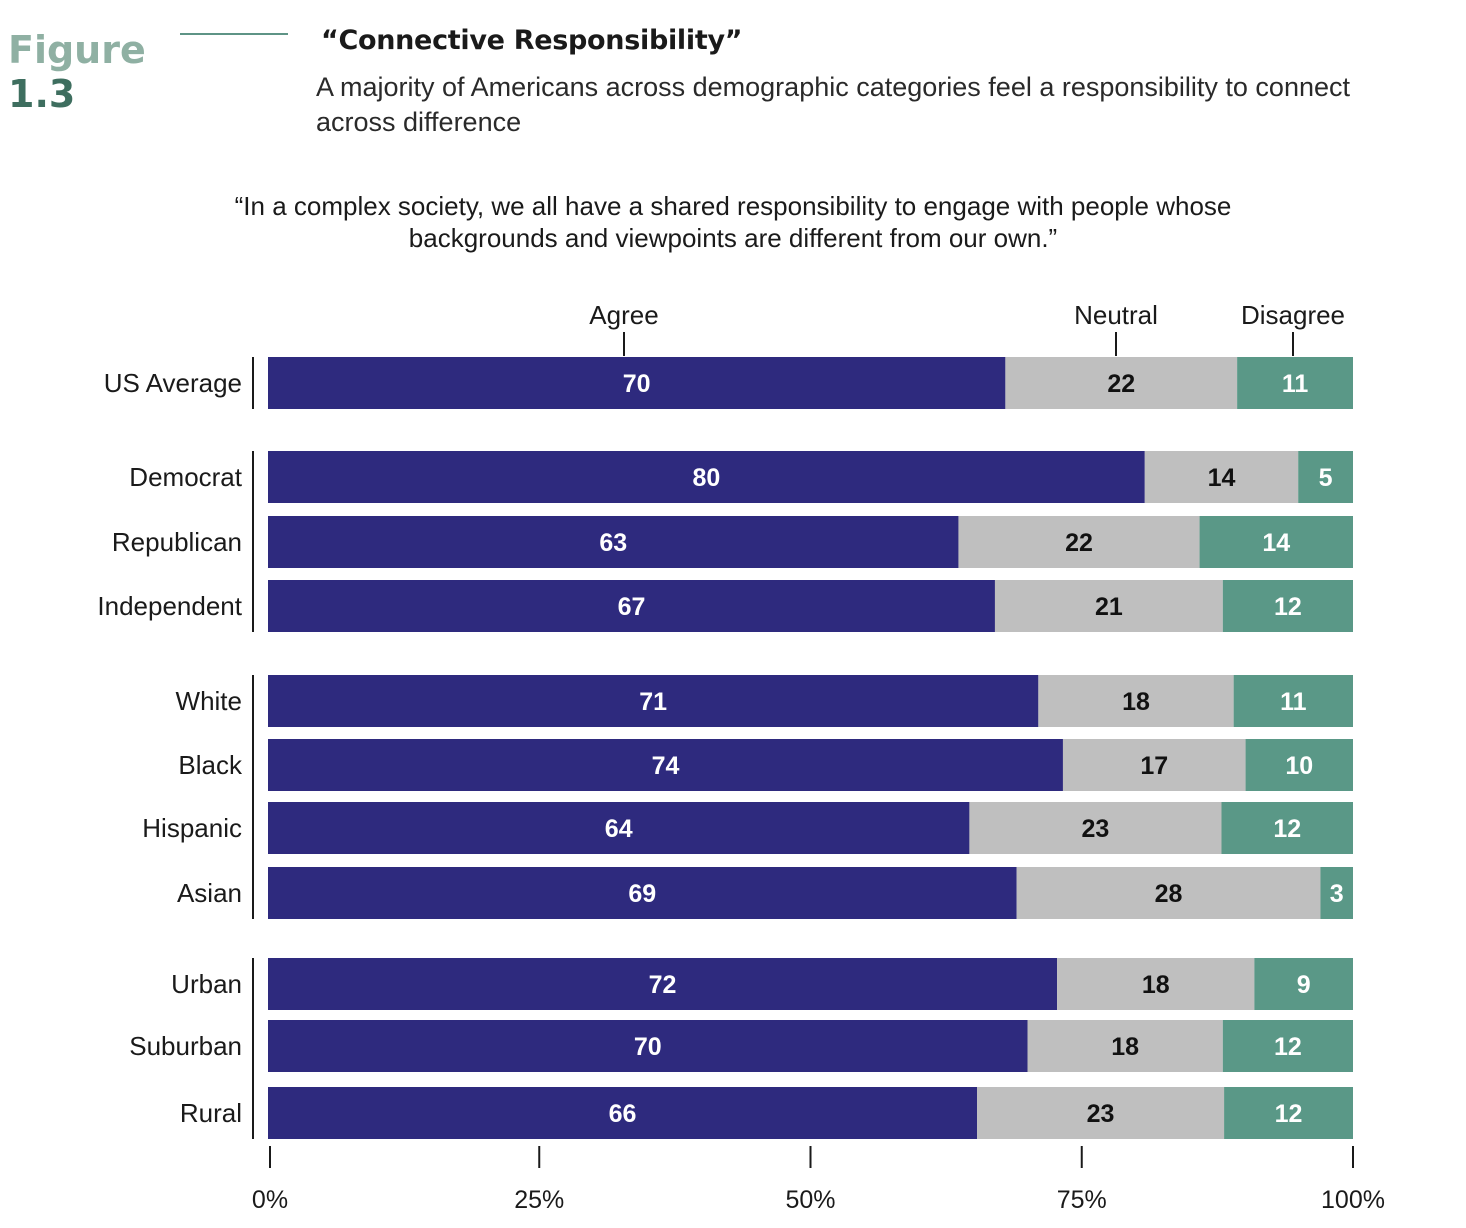 The width and height of the screenshot is (1466, 1228). I want to click on bar-agree-black, so click(665, 765).